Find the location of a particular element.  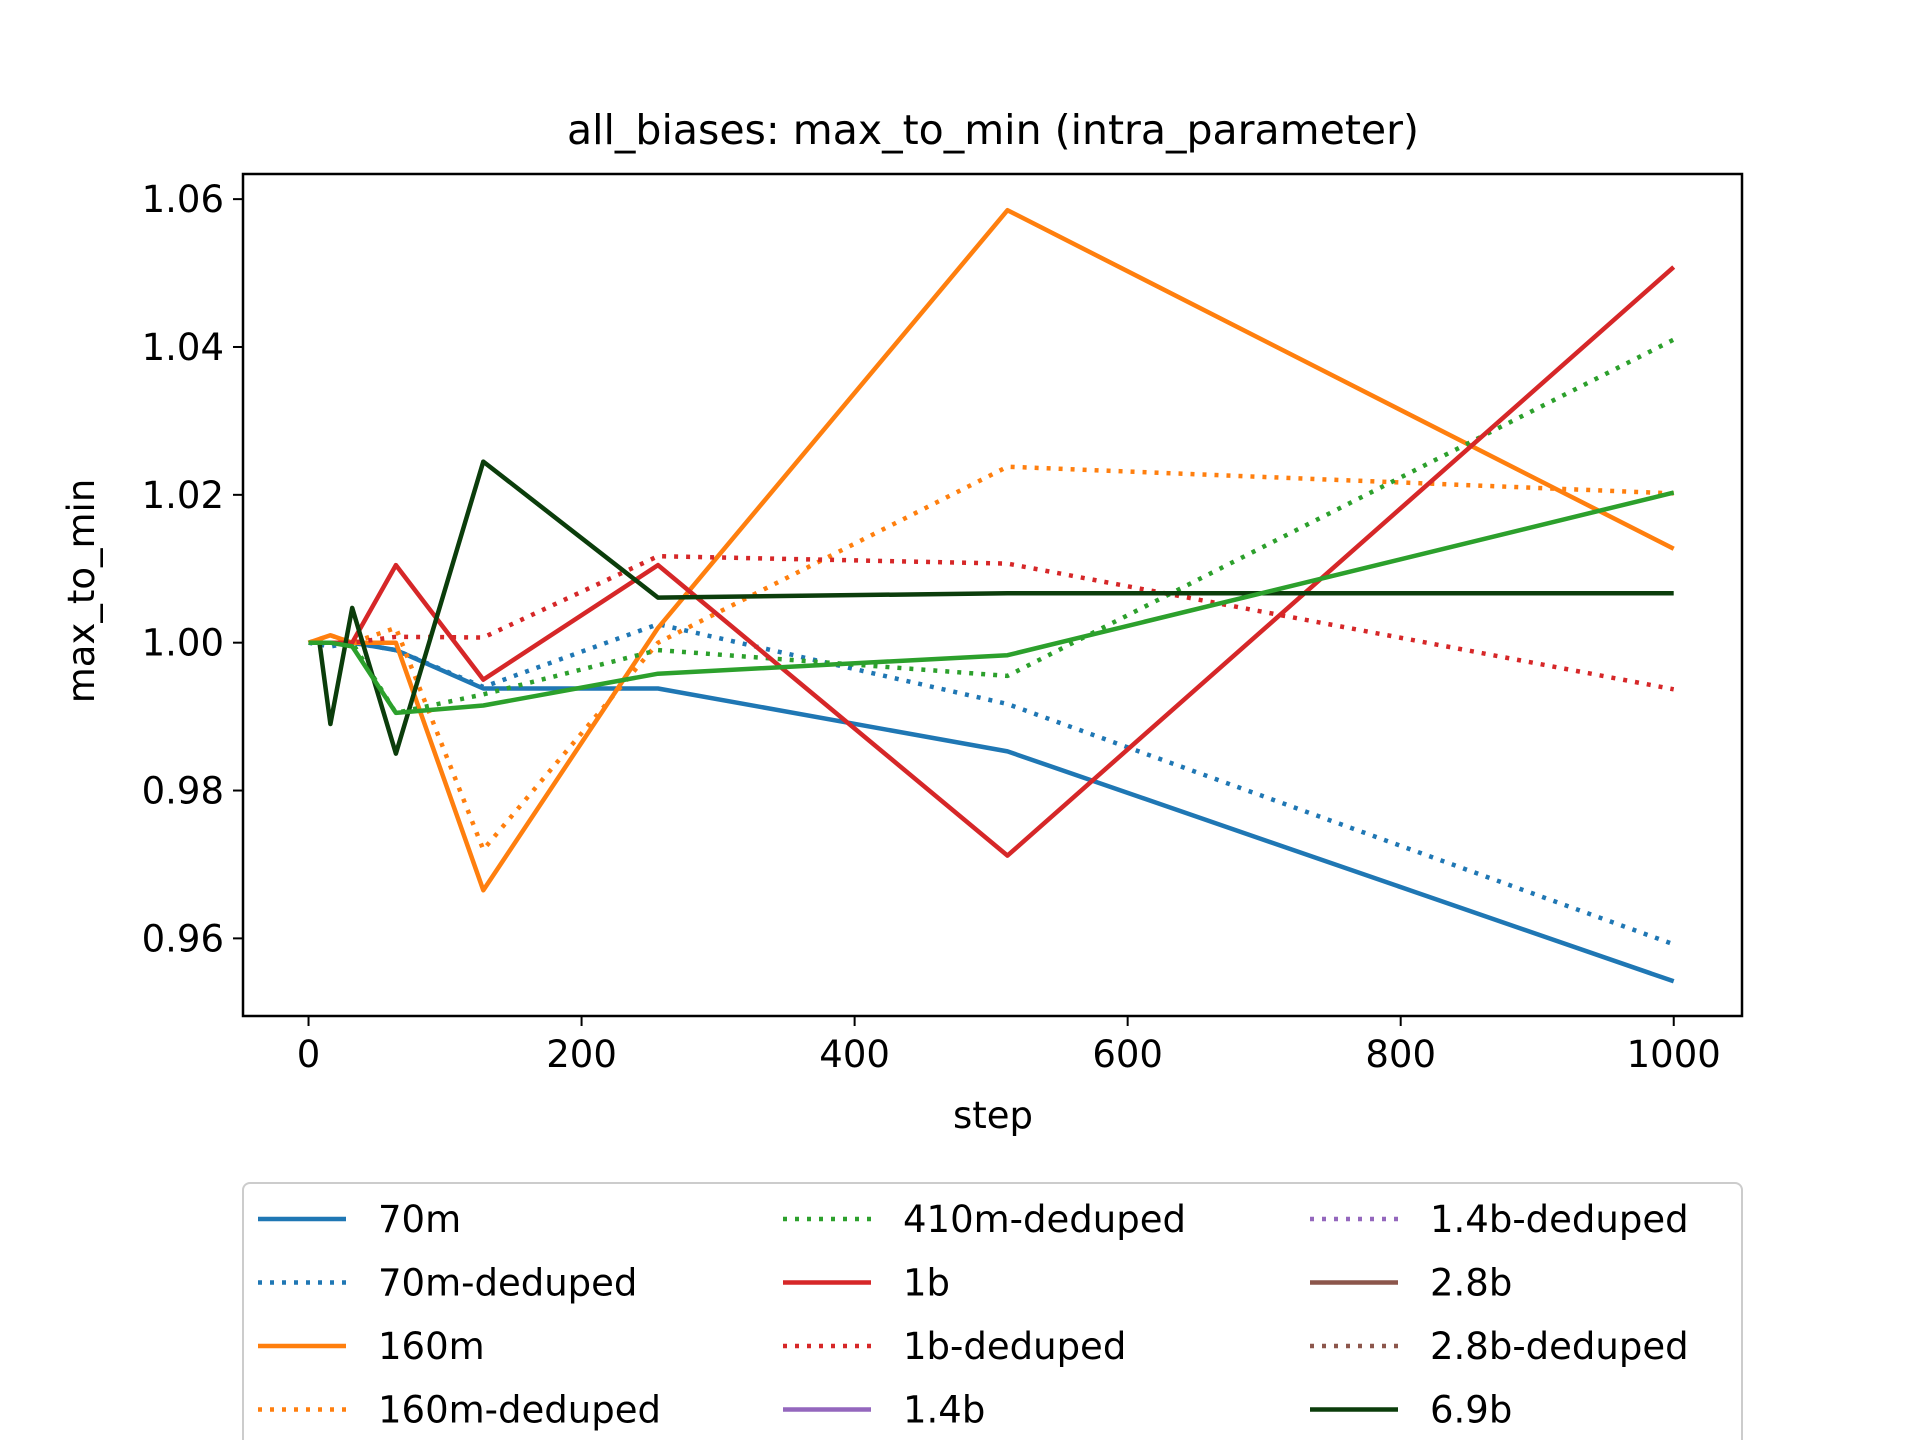

y-tick-label: 1.06 is located at coordinates (183, 199).